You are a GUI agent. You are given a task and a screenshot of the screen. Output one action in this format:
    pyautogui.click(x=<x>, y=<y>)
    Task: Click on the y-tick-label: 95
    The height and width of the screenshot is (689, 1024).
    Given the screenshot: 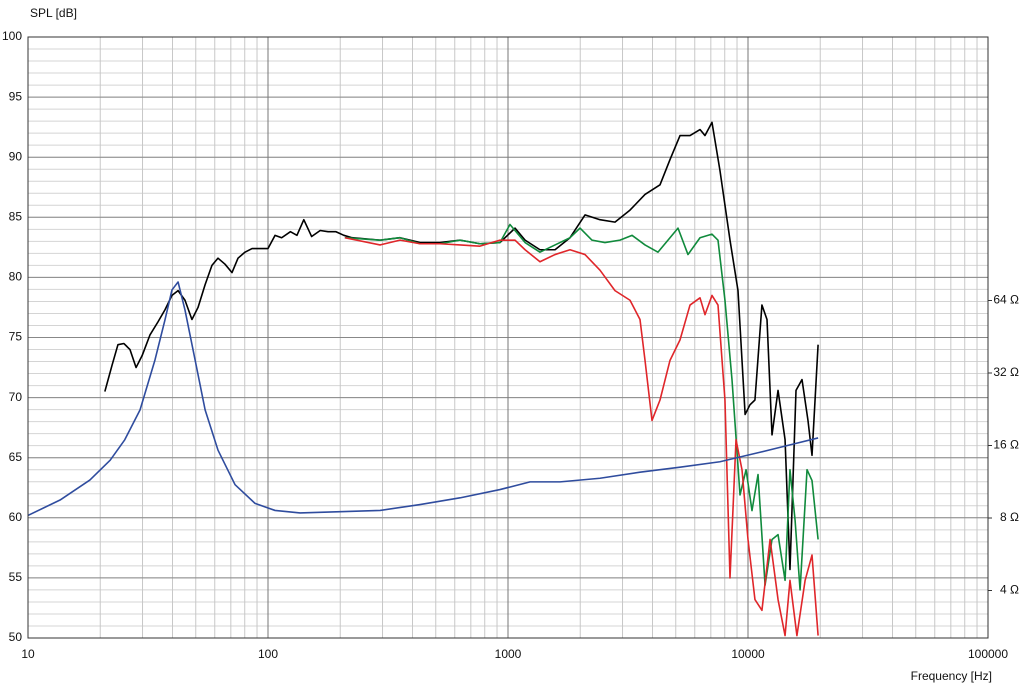 What is the action you would take?
    pyautogui.click(x=16, y=96)
    